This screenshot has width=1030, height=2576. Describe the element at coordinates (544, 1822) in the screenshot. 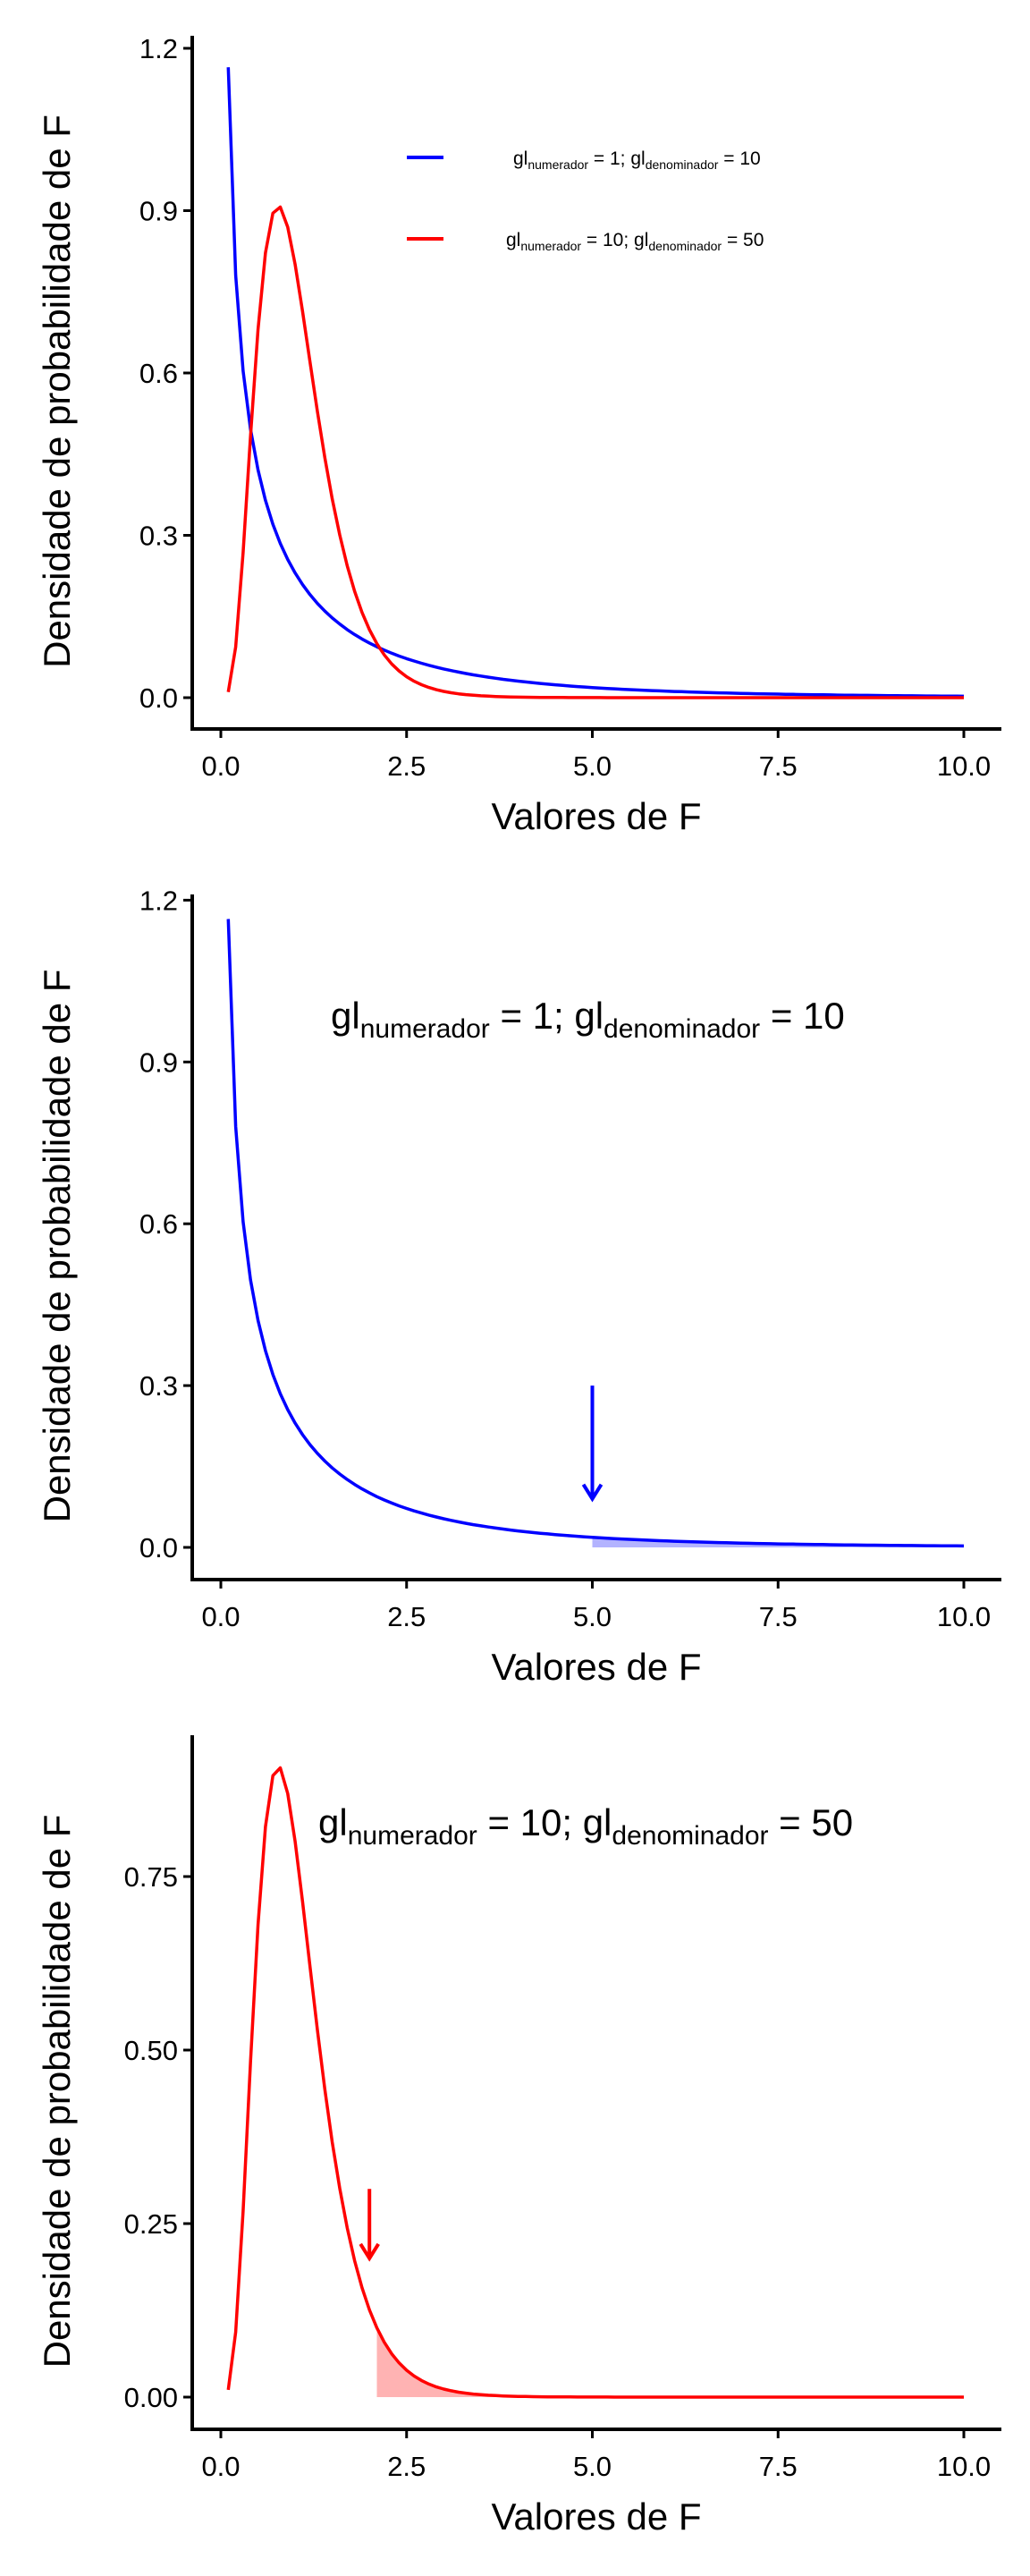

I see `annotation-text: = 10; gl` at that location.